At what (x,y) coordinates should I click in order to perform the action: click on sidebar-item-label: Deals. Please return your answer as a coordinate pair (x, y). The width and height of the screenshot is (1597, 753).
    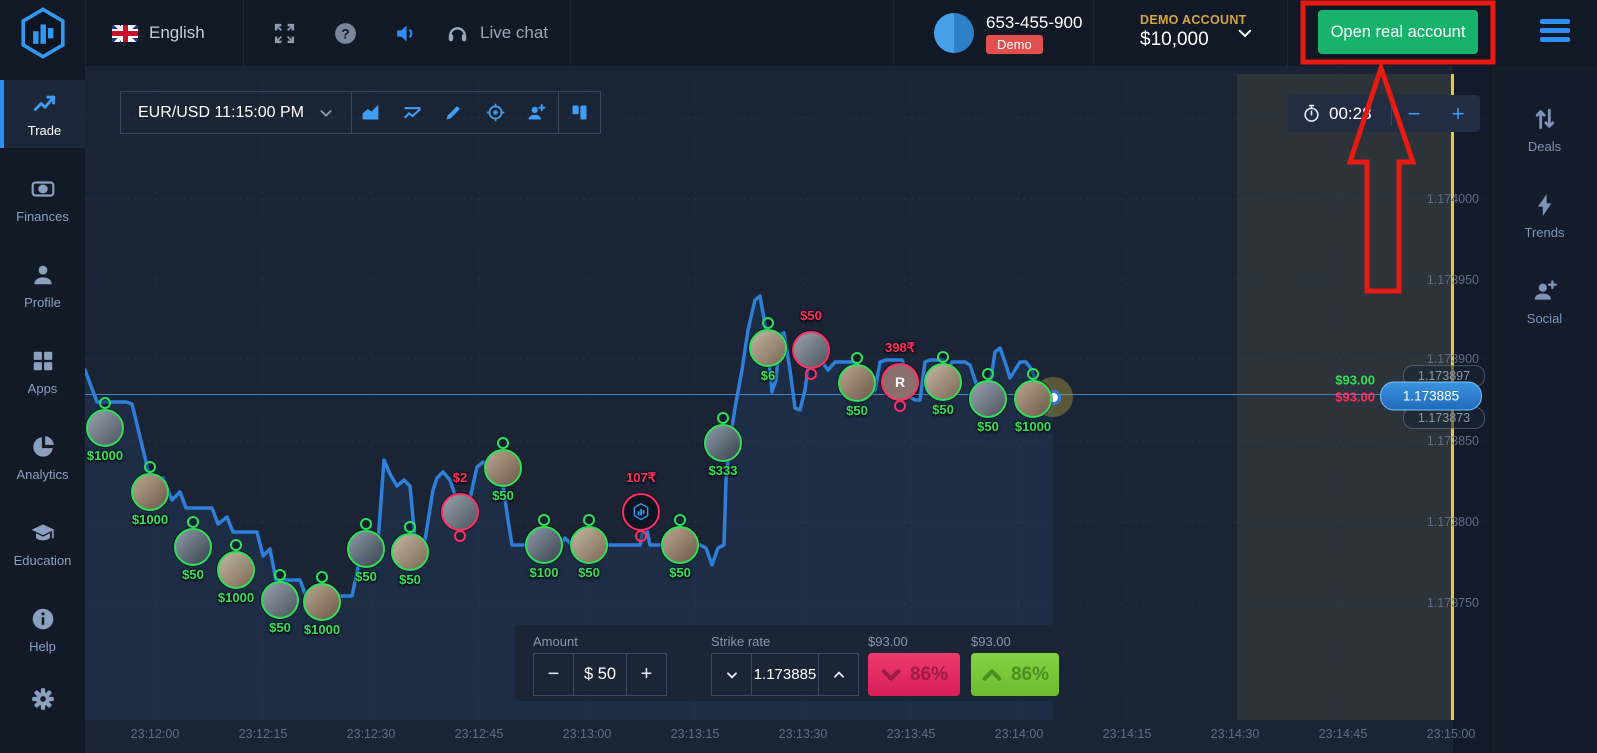
    Looking at the image, I should click on (1544, 146).